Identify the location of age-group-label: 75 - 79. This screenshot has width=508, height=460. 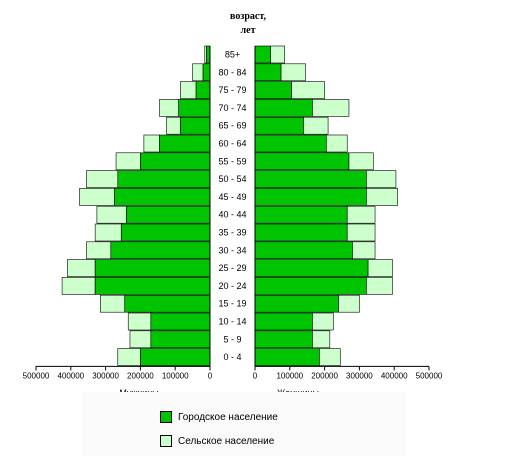
(232, 90).